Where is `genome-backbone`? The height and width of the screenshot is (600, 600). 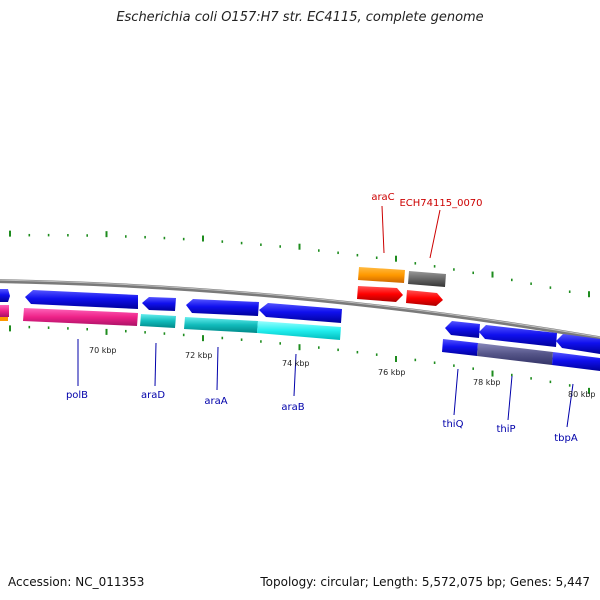 genome-backbone is located at coordinates (300, 310).